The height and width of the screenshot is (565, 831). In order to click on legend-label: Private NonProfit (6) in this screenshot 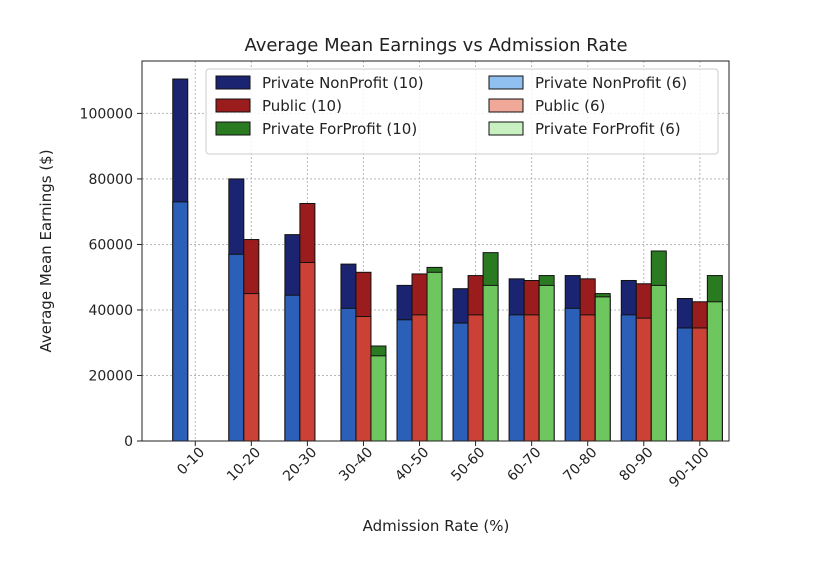, I will do `click(611, 83)`.